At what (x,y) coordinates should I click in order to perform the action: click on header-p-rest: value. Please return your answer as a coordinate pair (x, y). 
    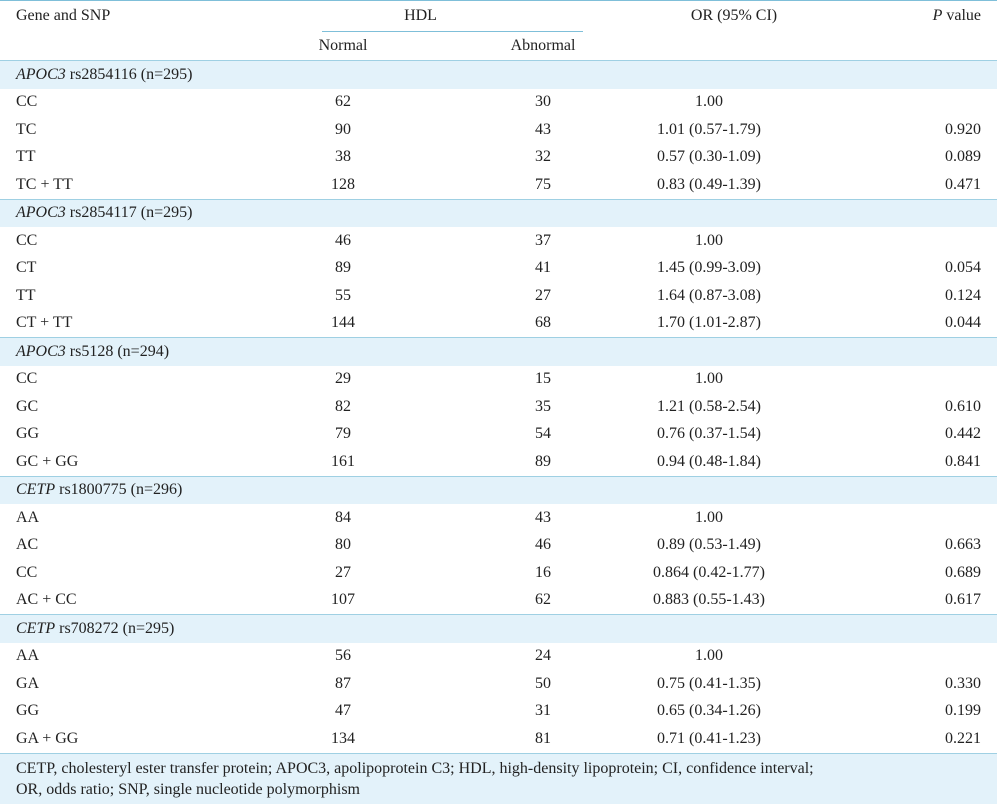
    Looking at the image, I should click on (962, 15).